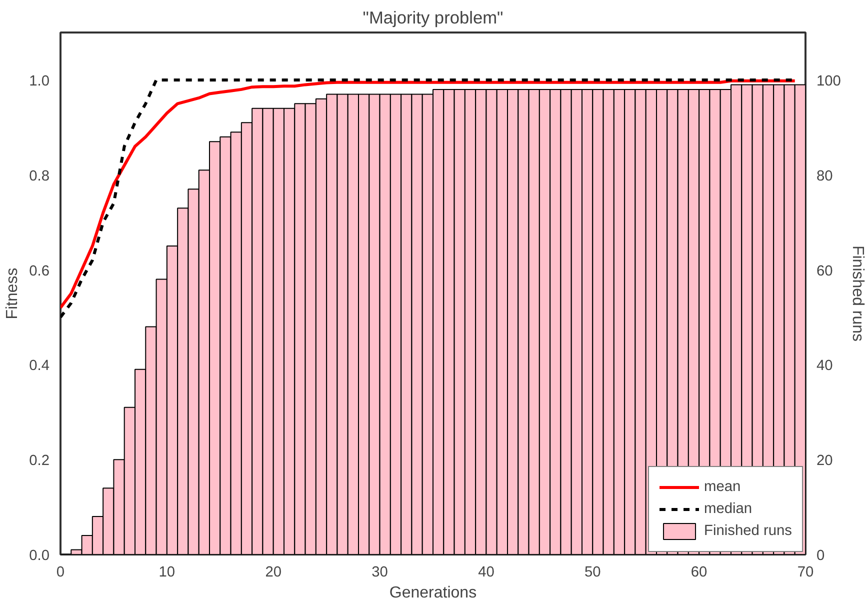 Image resolution: width=868 pixels, height=604 pixels. I want to click on x-tick-label: 10, so click(167, 572).